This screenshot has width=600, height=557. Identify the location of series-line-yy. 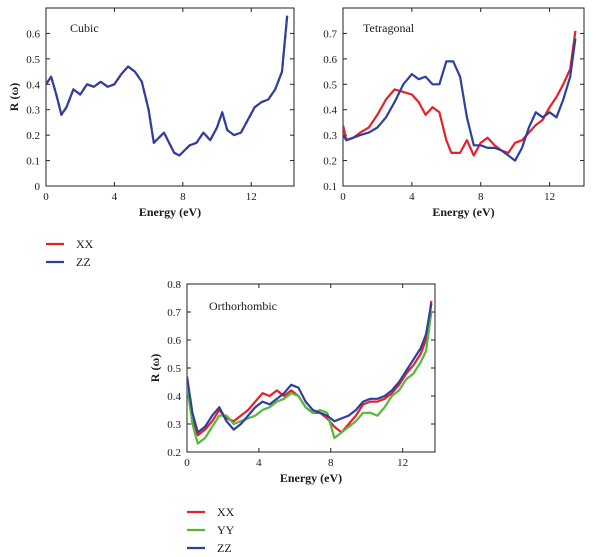
(310, 378).